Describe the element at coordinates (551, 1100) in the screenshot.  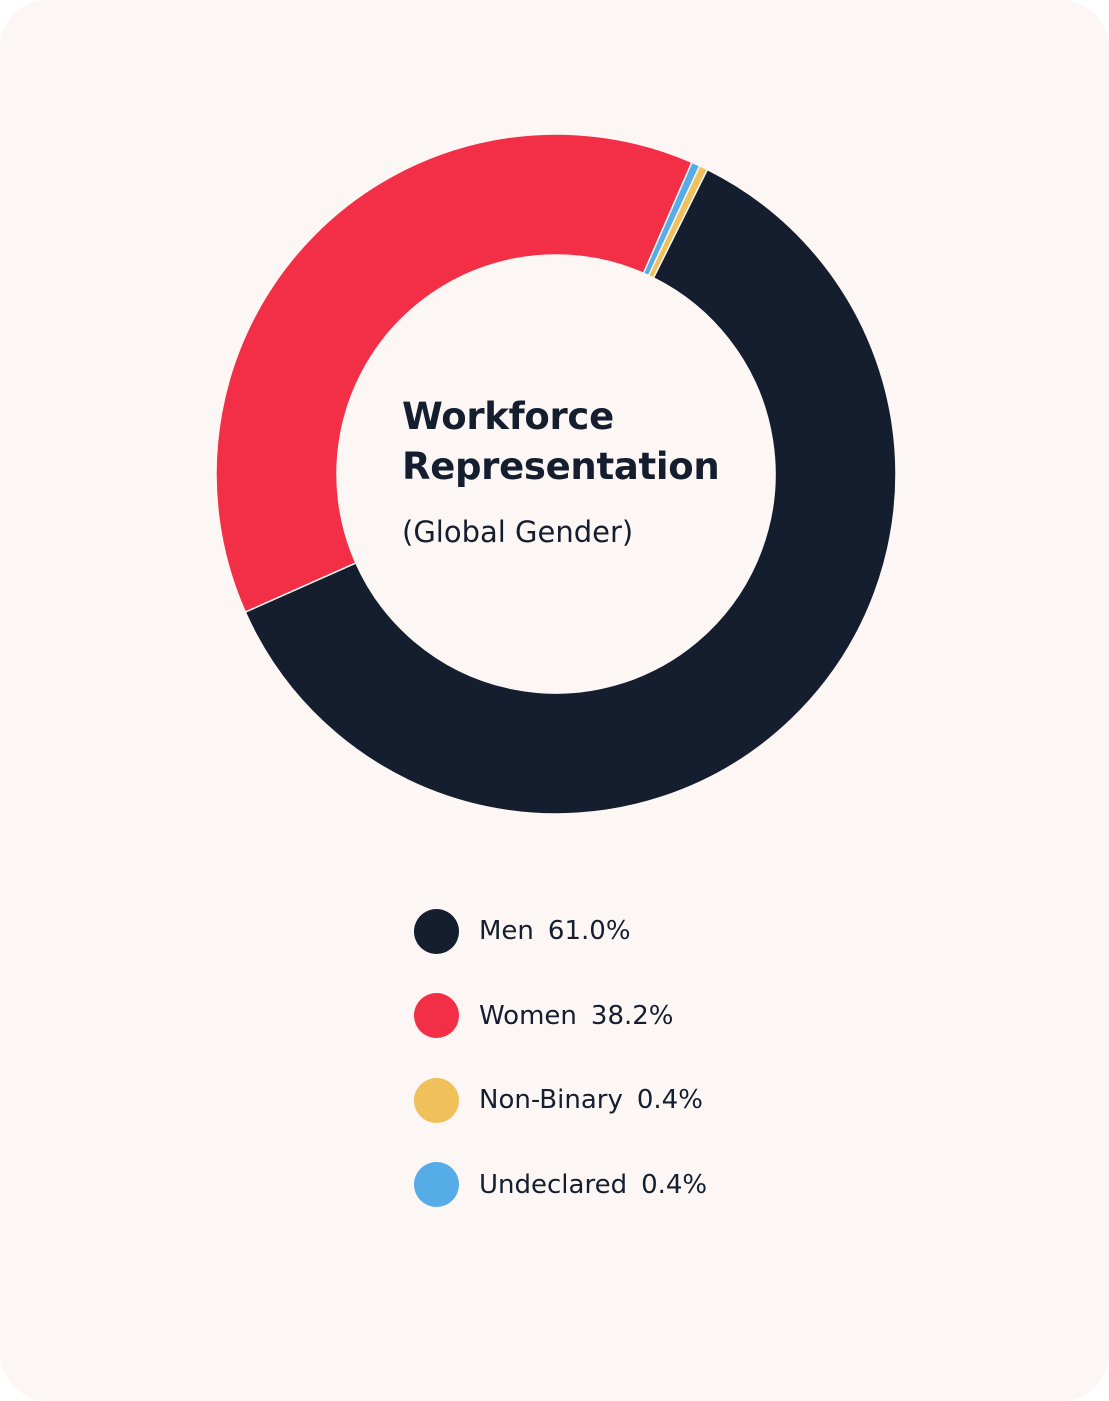
I see `legend-label-non-binary: Non-Binary` at that location.